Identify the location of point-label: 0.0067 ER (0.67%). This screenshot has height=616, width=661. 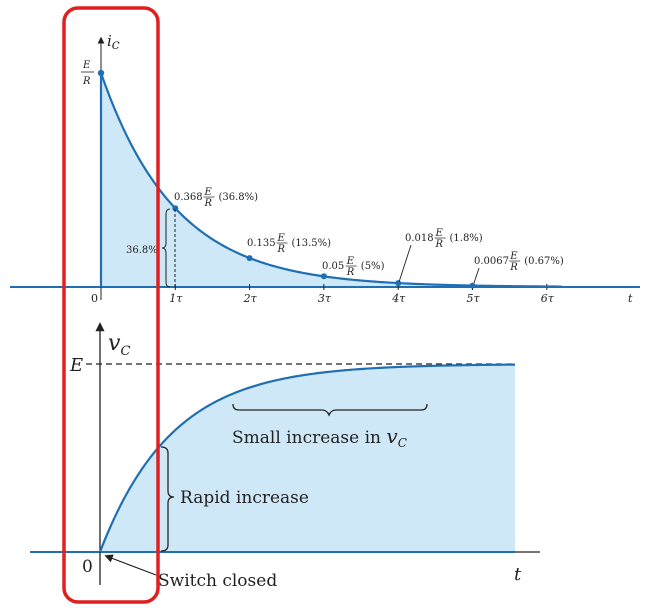
(519, 262).